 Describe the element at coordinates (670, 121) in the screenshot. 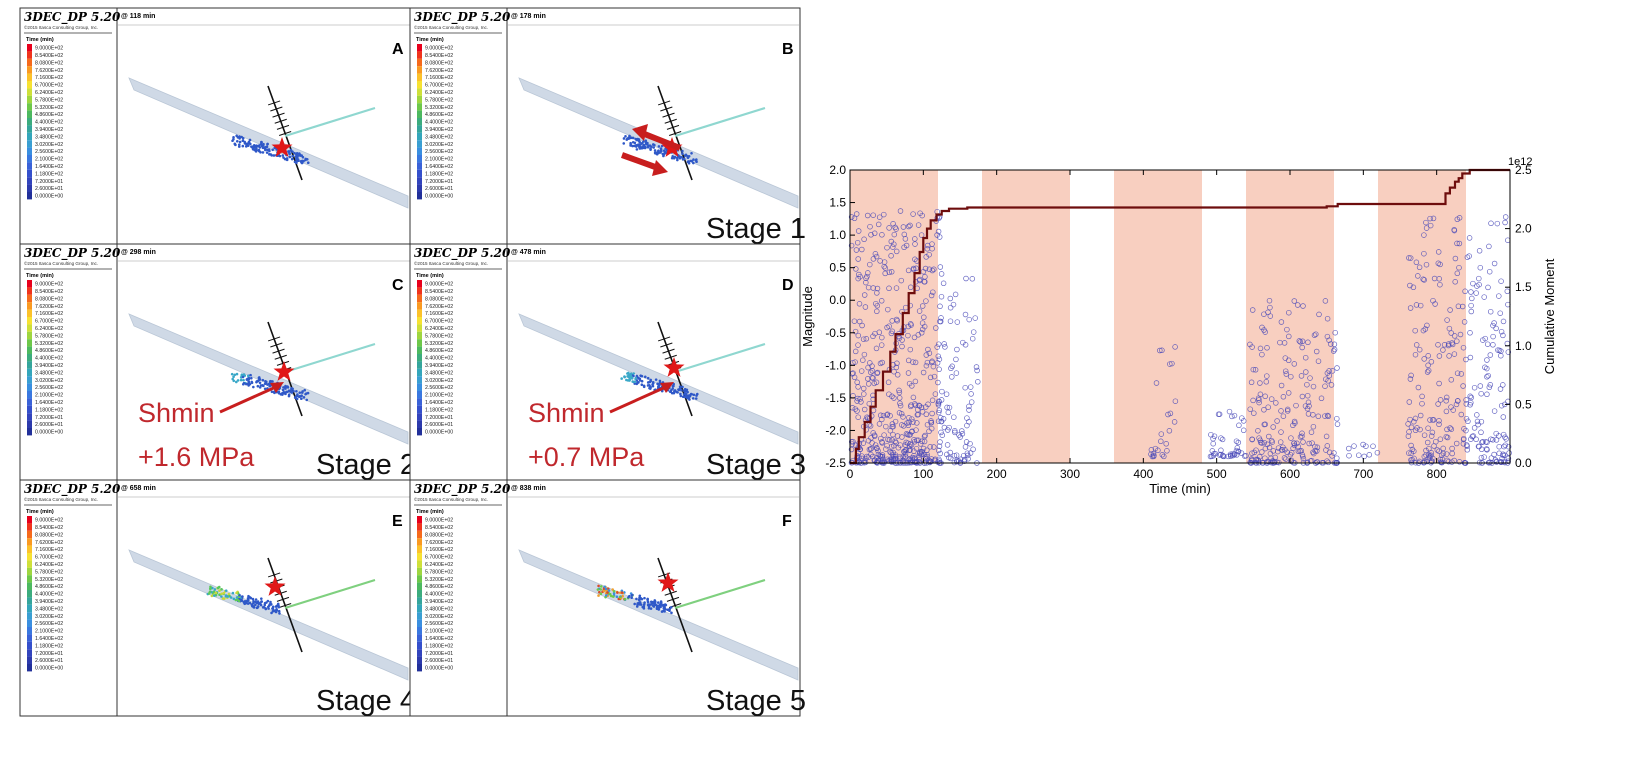

I see `casing-tick` at that location.